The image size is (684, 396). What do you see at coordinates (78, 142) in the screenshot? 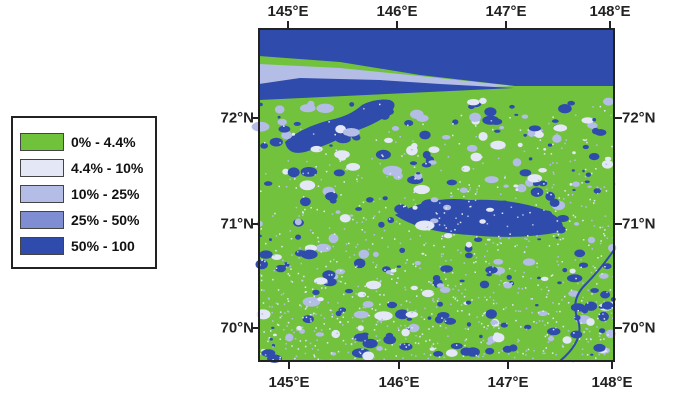
I see `legend-item: 0% - 4.4%` at bounding box center [78, 142].